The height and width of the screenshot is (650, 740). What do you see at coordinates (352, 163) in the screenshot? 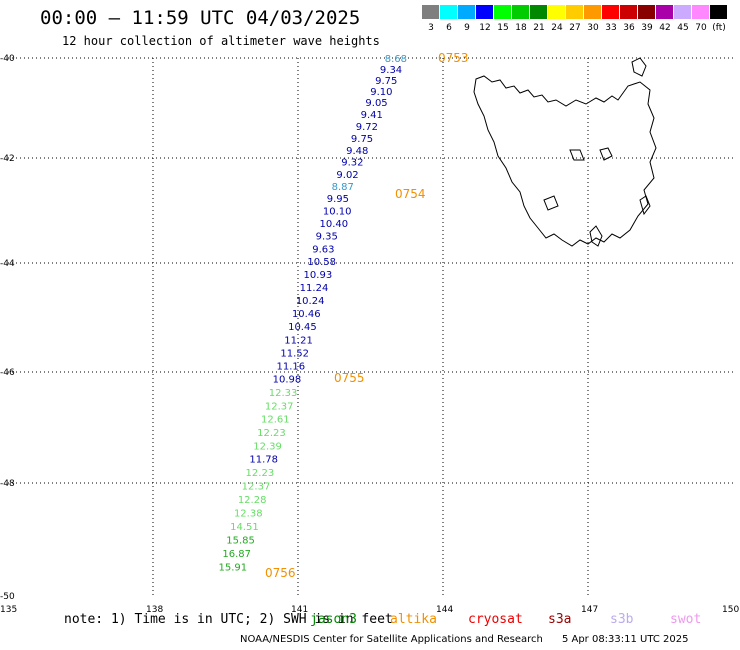
I see `swh-value: 9.32` at bounding box center [352, 163].